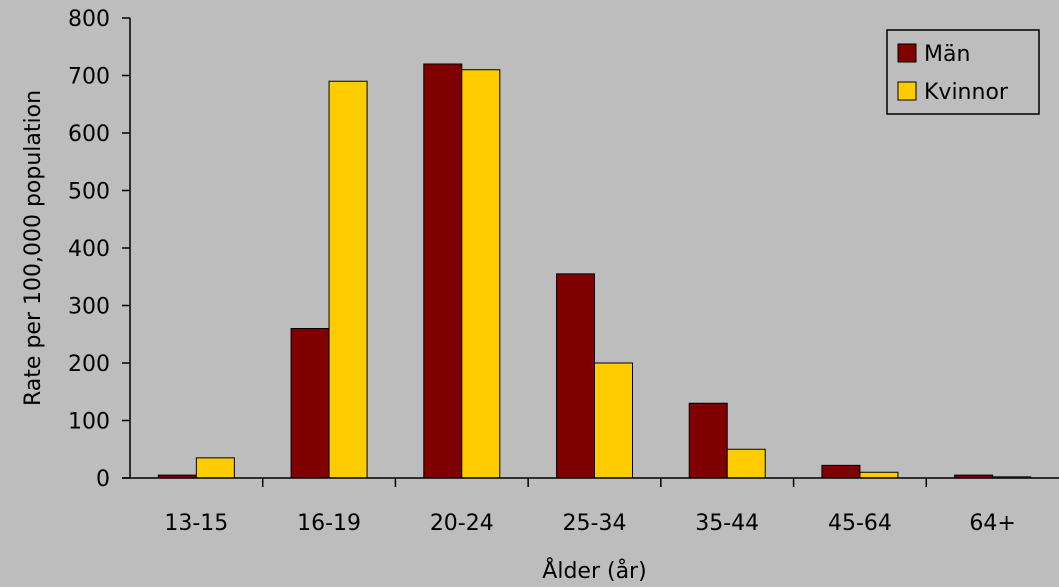 The width and height of the screenshot is (1059, 587). I want to click on y-axis-title: Rate per 100,000 population, so click(33, 248).